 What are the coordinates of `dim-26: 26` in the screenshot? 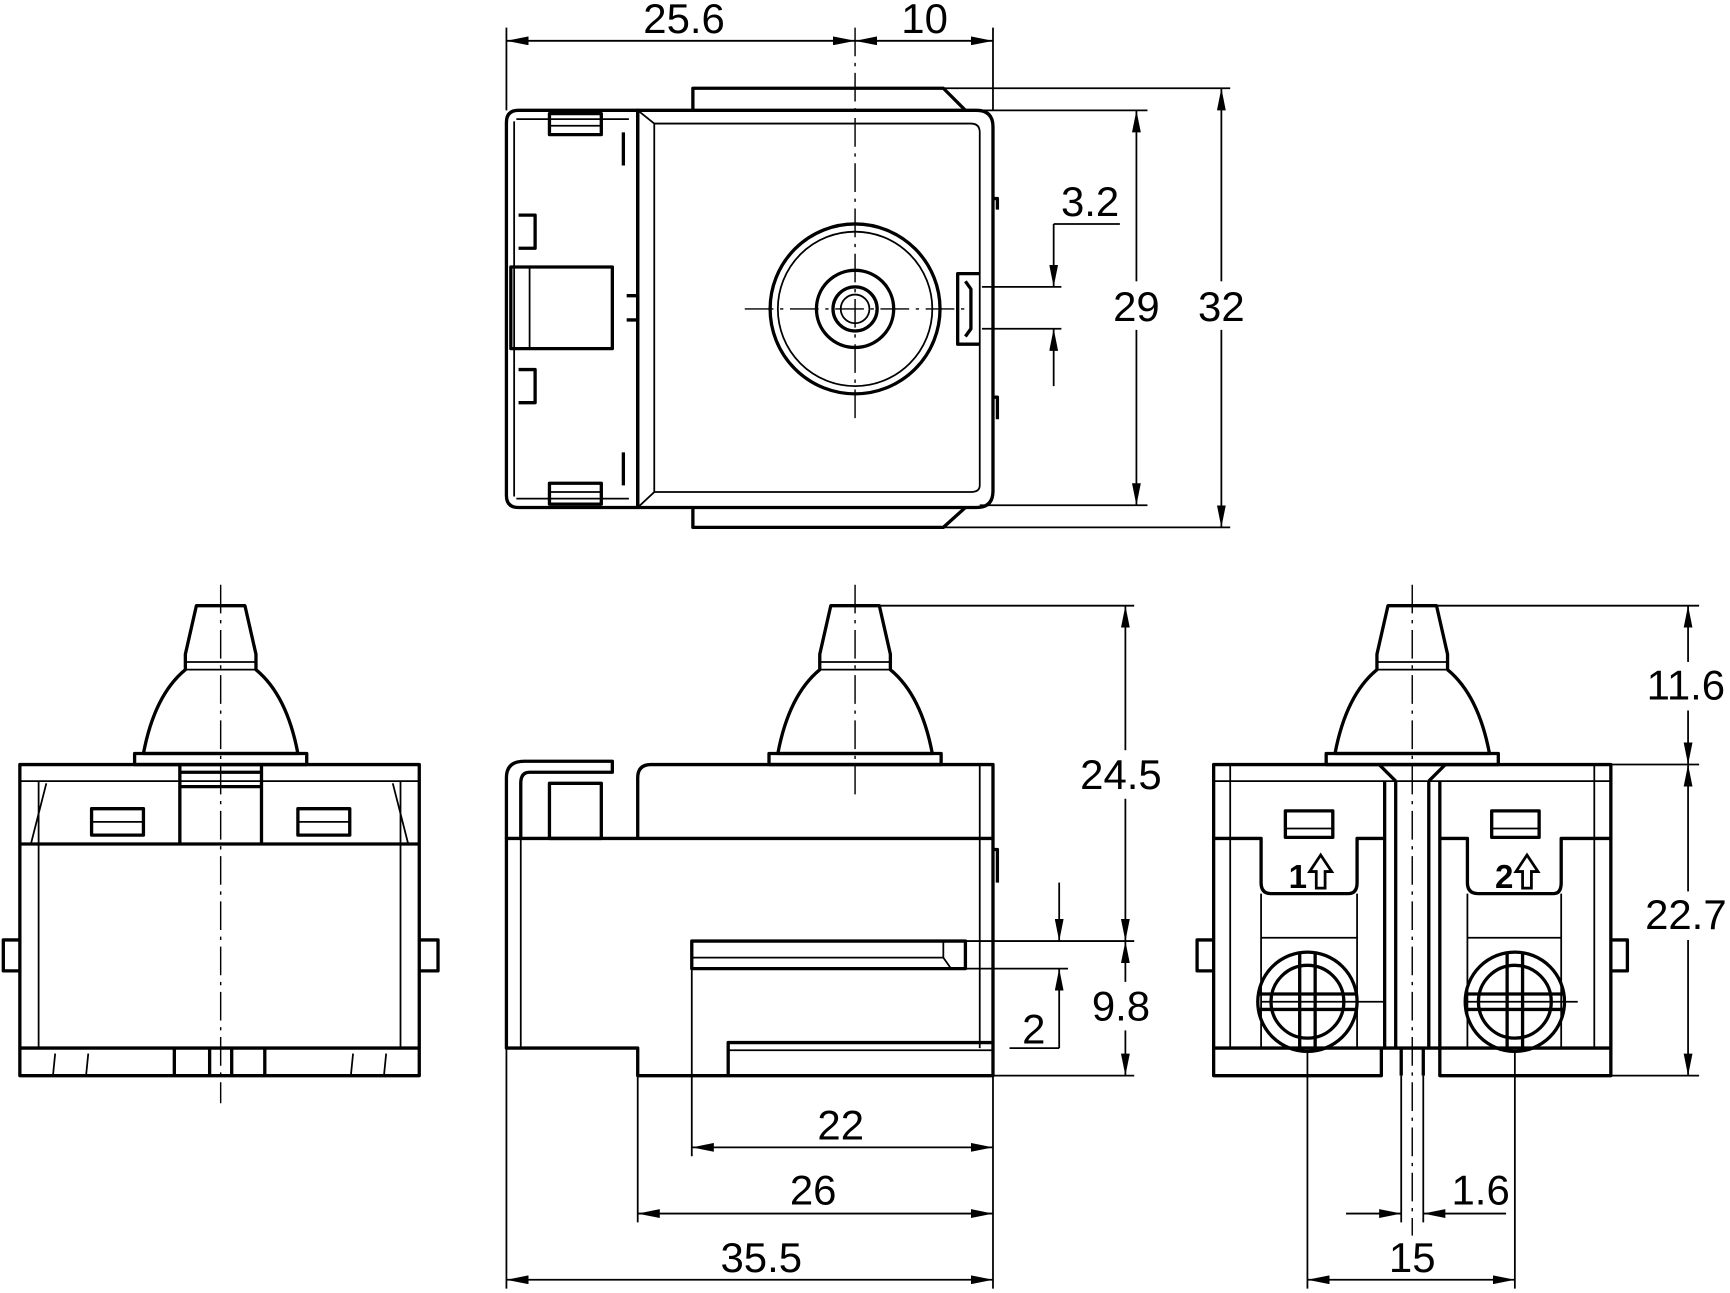 It's located at (813, 1190).